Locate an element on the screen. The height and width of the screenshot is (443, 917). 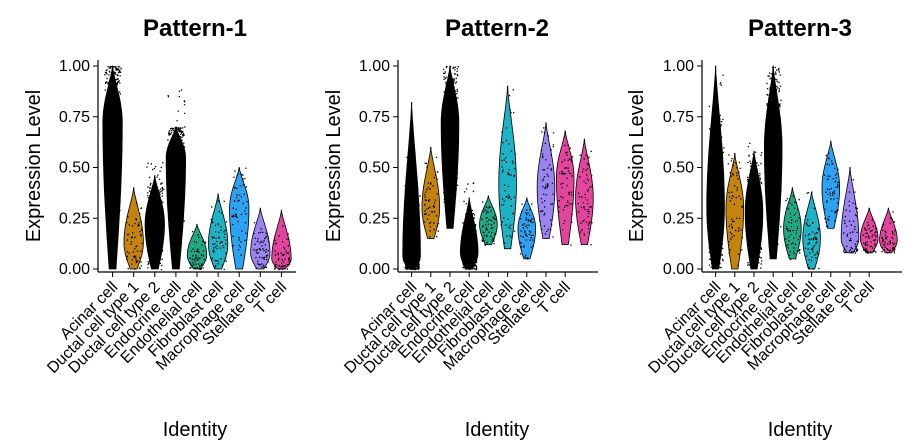
chart-title: Pattern-1 is located at coordinates (195, 28).